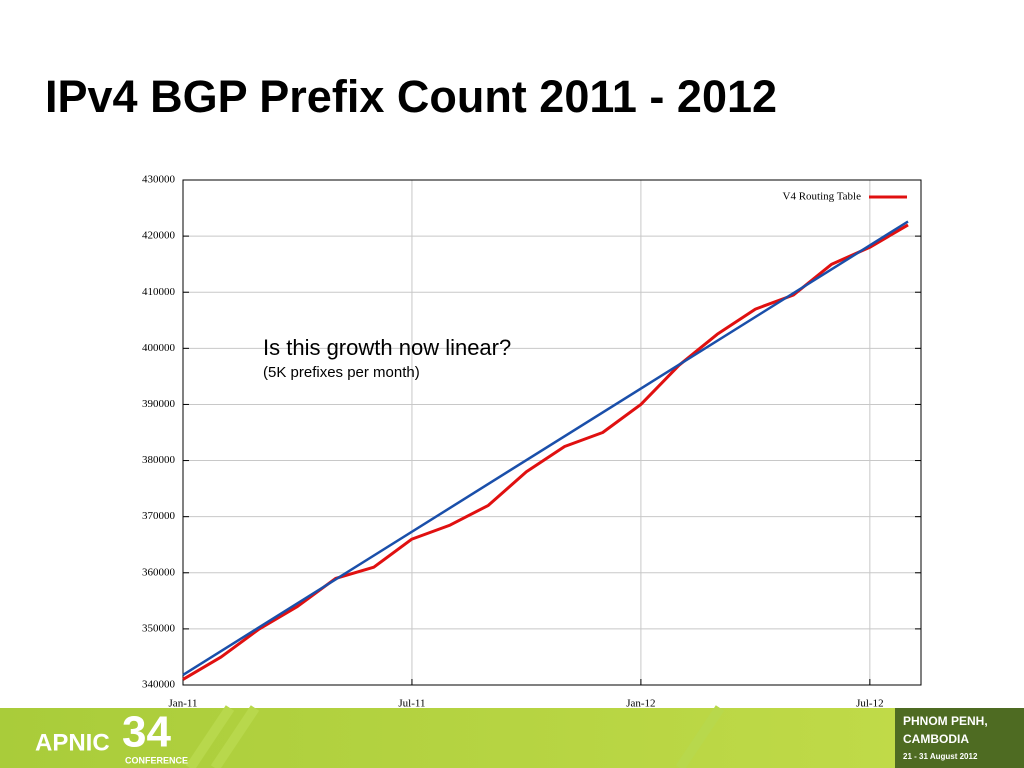 The image size is (1024, 768). I want to click on y-tick-label: 430000, so click(159, 180).